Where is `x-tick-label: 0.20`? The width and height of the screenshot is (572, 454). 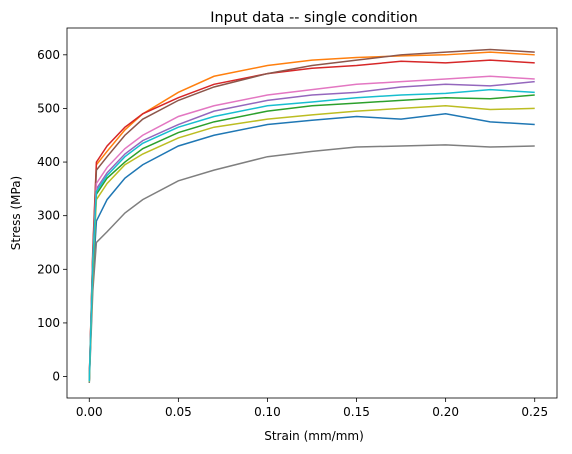
x-tick-label: 0.20 is located at coordinates (445, 412).